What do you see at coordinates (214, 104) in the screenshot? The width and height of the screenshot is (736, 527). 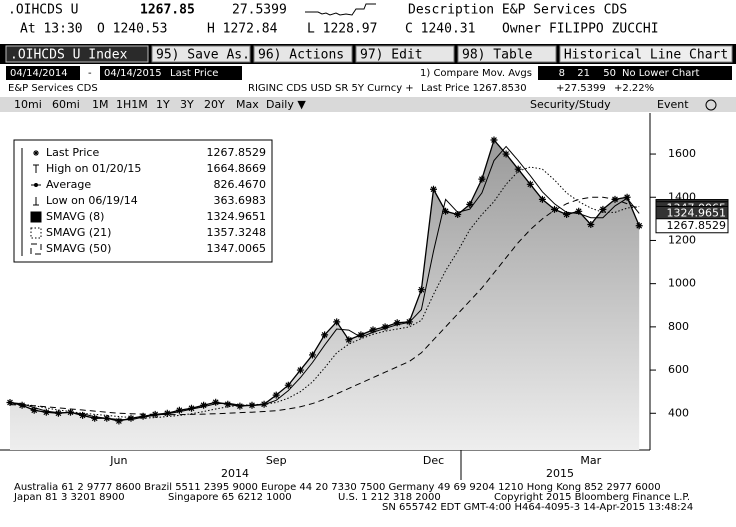 I see `period-button: 20Y` at bounding box center [214, 104].